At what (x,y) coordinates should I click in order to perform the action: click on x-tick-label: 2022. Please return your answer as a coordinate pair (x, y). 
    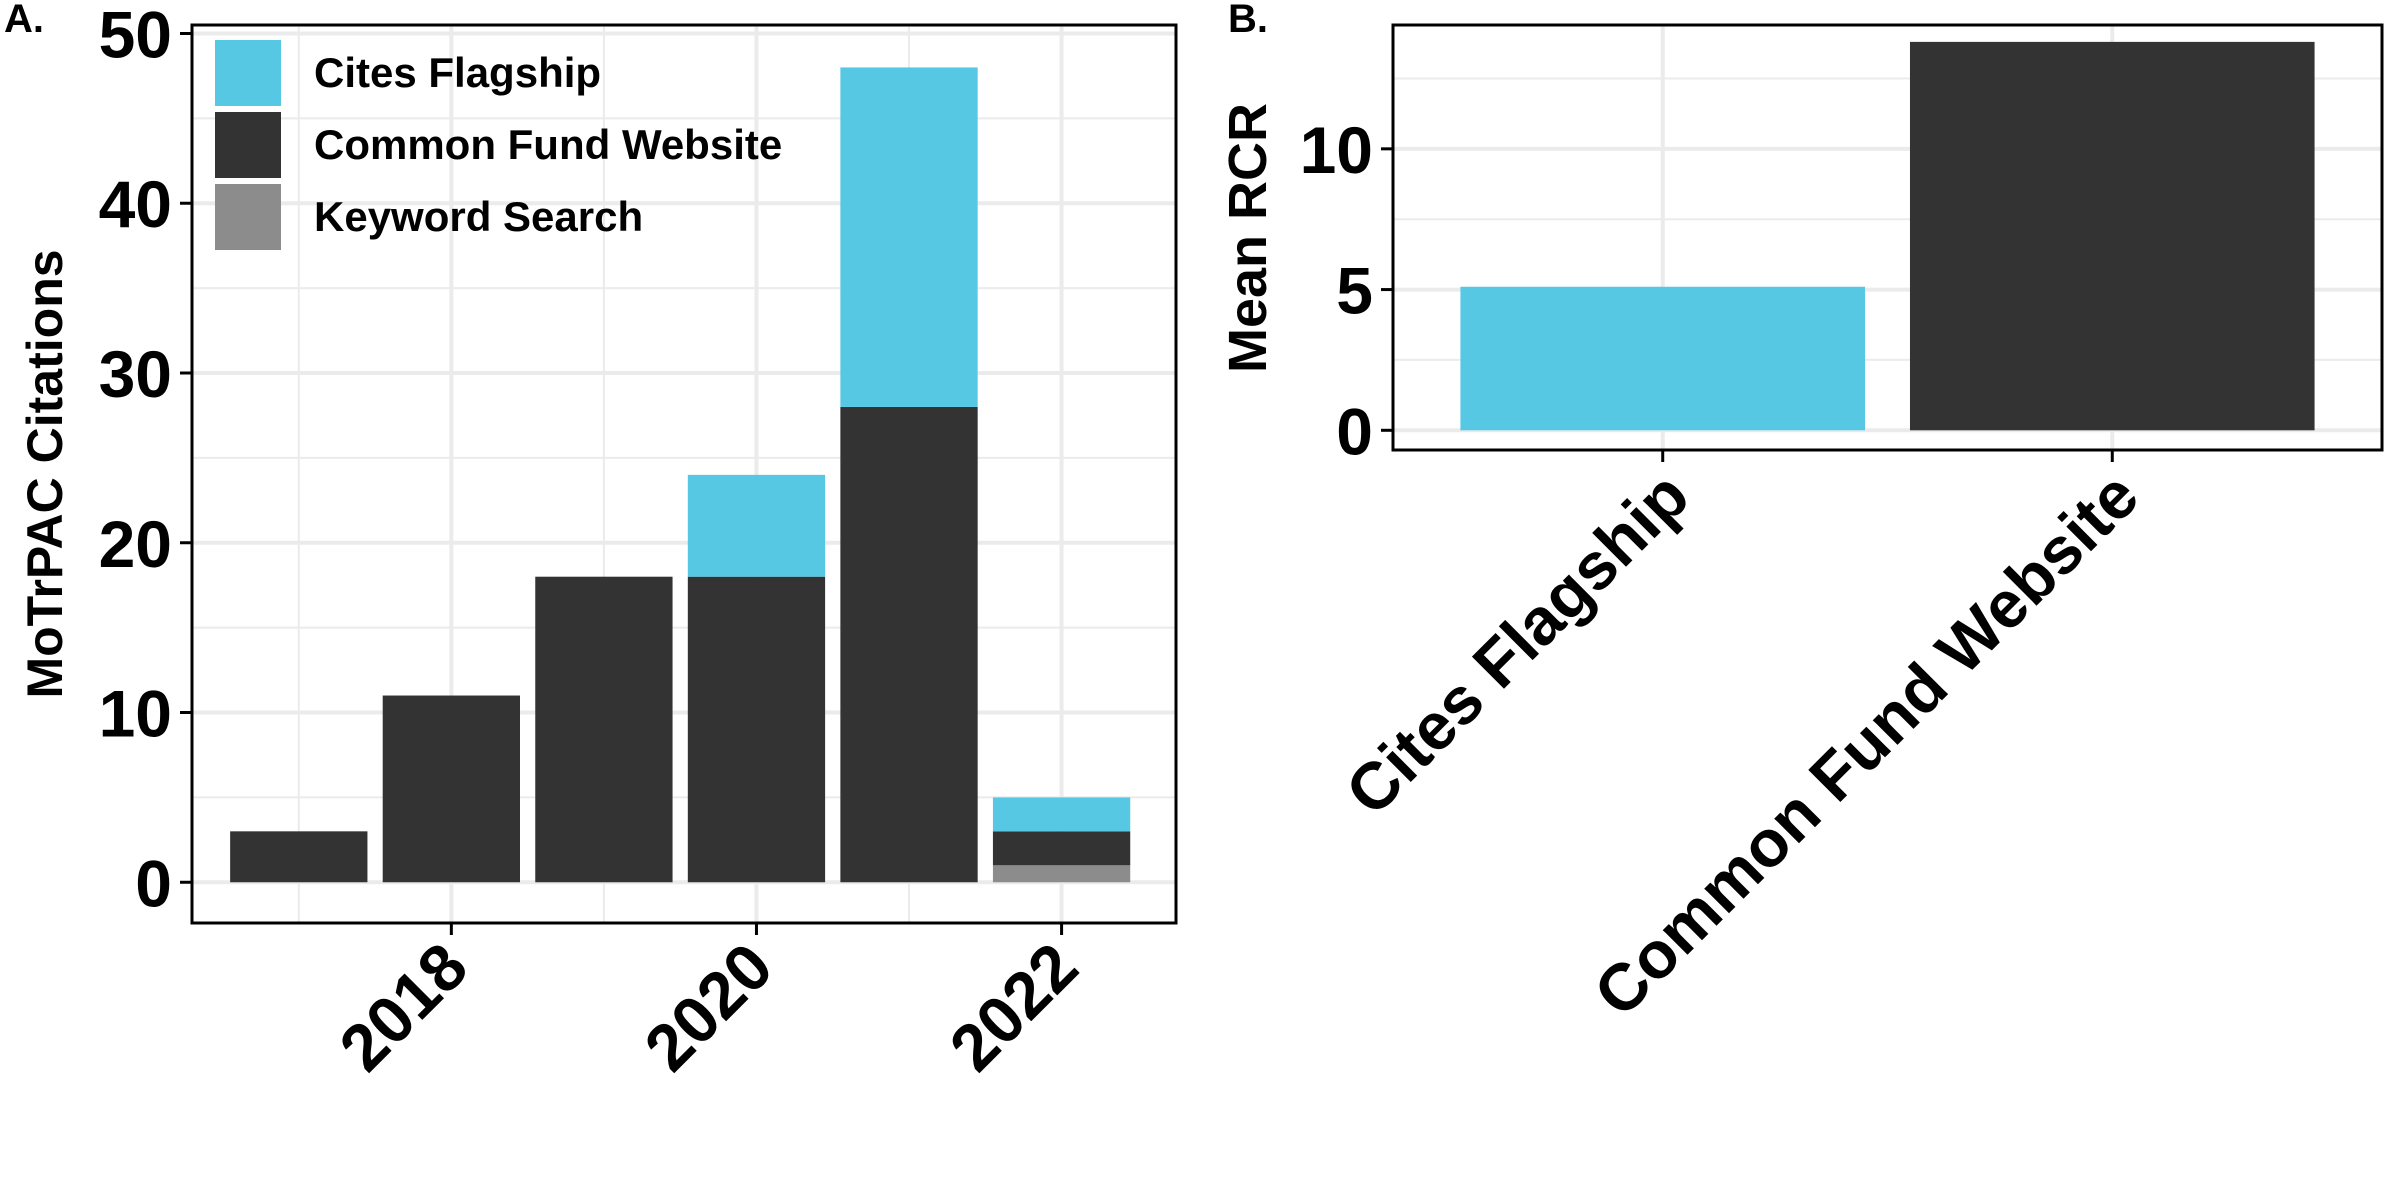
    Looking at the image, I should click on (1013, 1007).